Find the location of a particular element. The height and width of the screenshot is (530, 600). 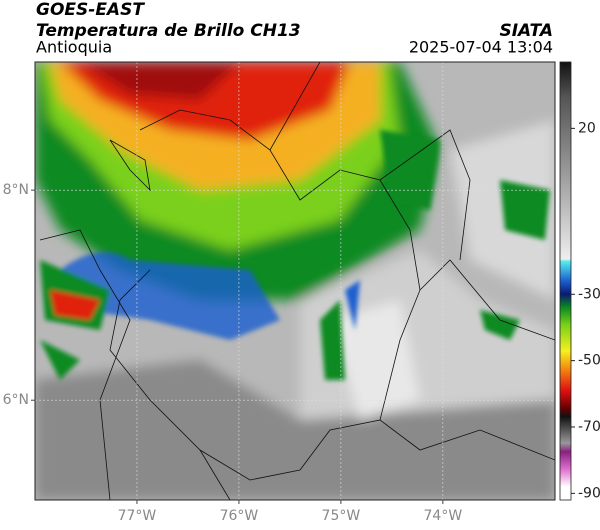

colorbar-tick-label: -50 is located at coordinates (589, 361).